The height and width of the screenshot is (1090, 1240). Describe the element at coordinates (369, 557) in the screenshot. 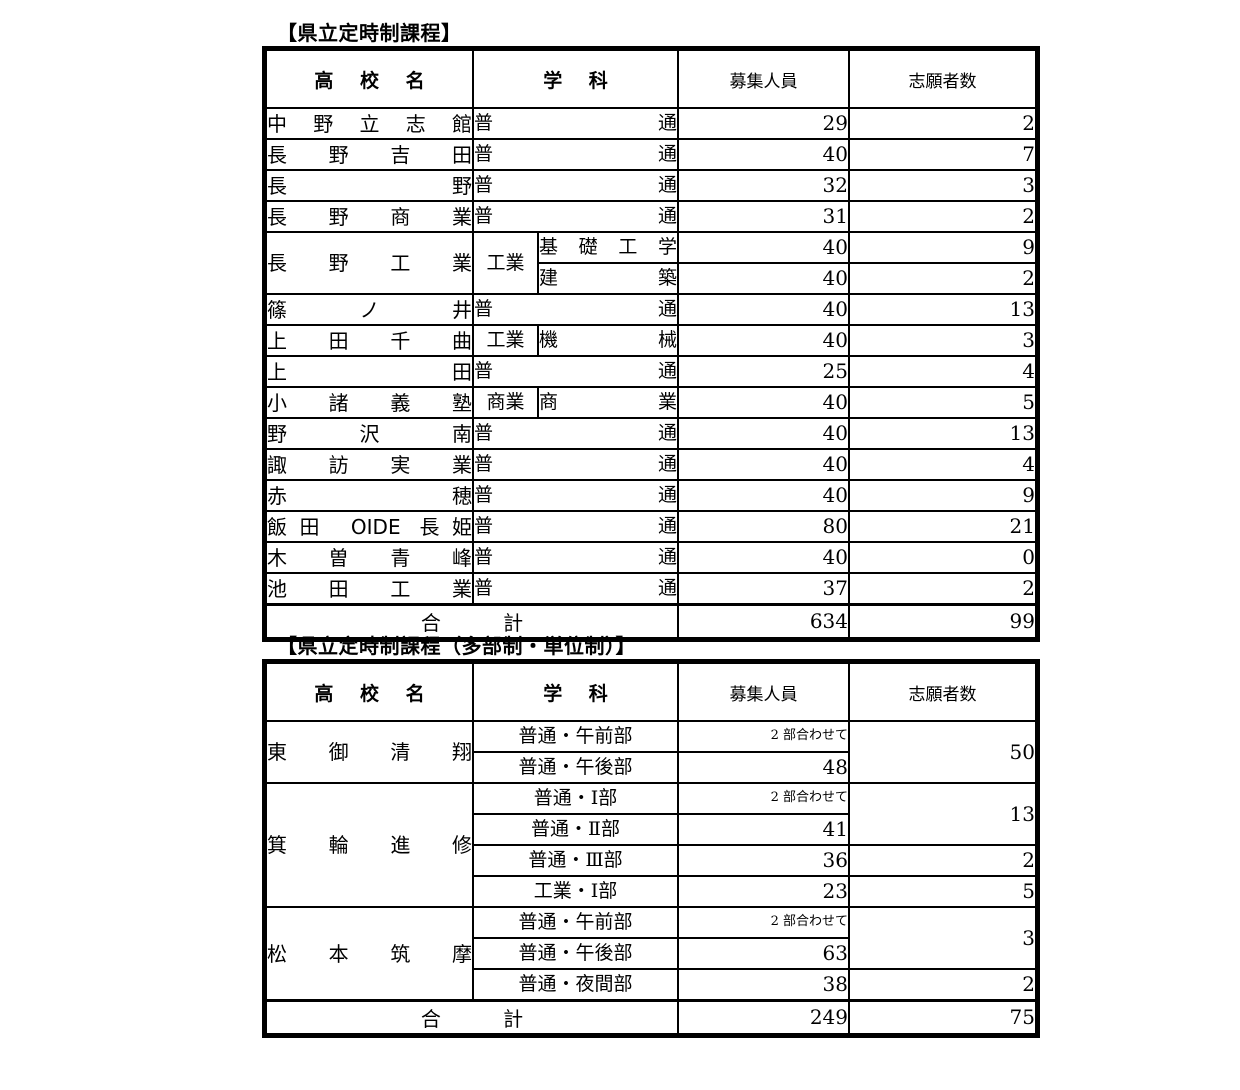

I see `cell-school-name: 木曽青峰` at that location.